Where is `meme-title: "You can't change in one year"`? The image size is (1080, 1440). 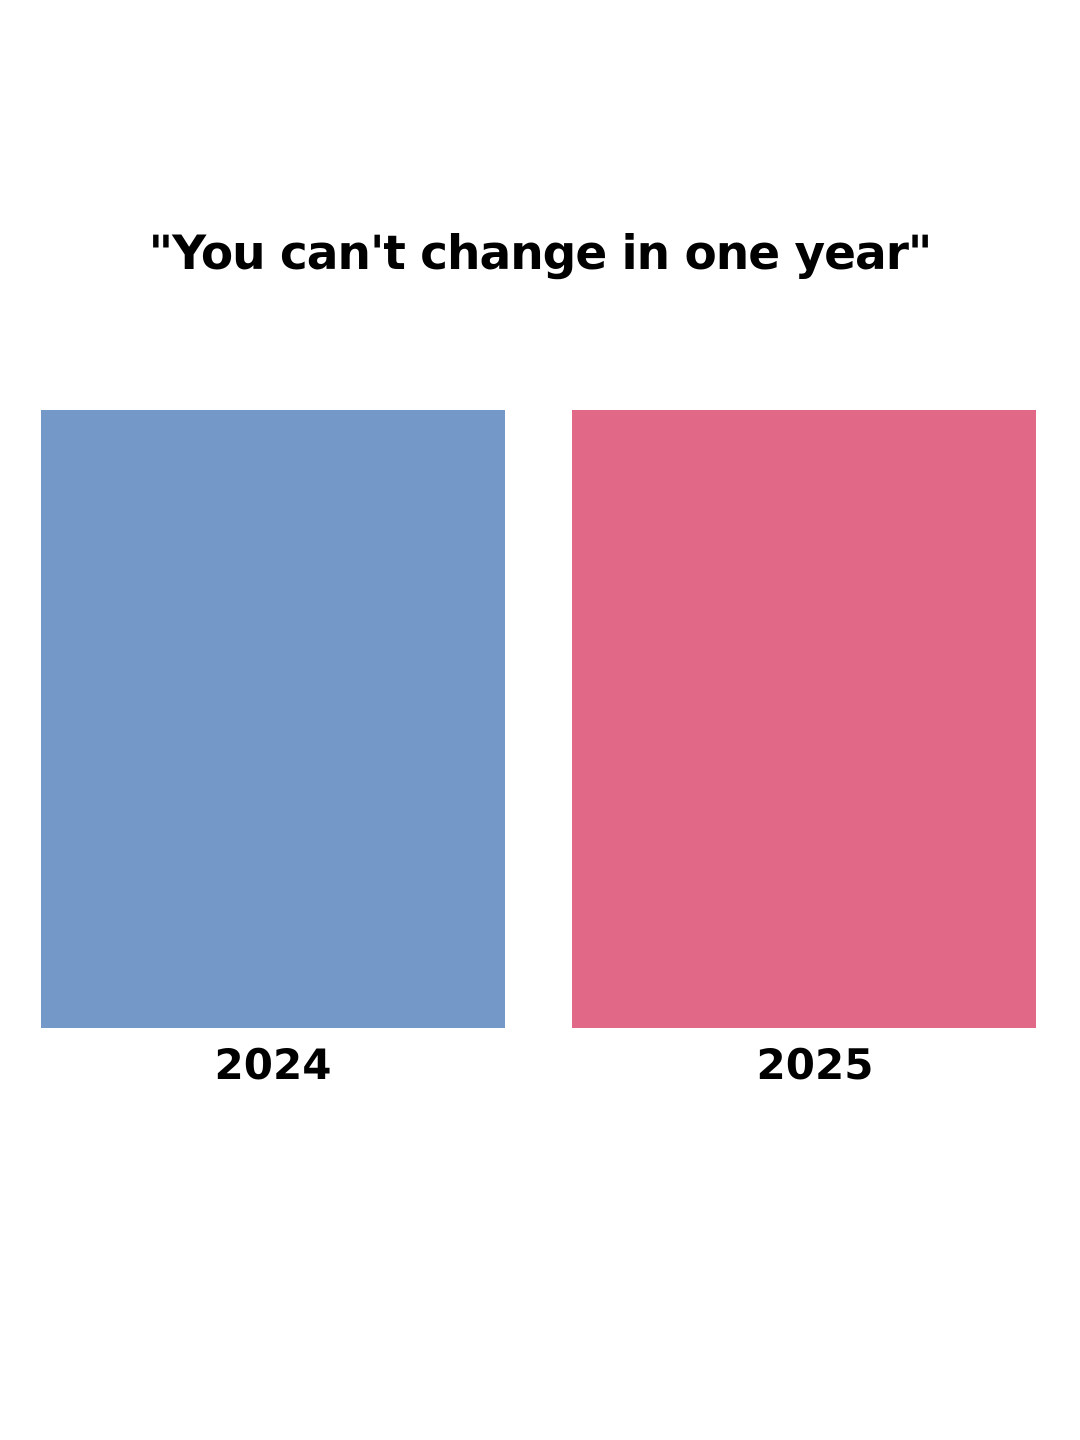
meme-title: "You can't change in one year" is located at coordinates (540, 253).